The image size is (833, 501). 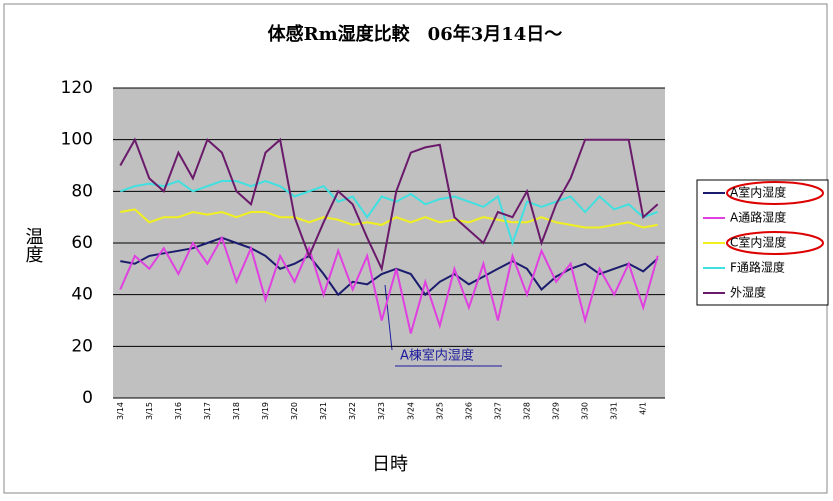 What do you see at coordinates (468, 411) in the screenshot?
I see `x-tick-label: 3/26` at bounding box center [468, 411].